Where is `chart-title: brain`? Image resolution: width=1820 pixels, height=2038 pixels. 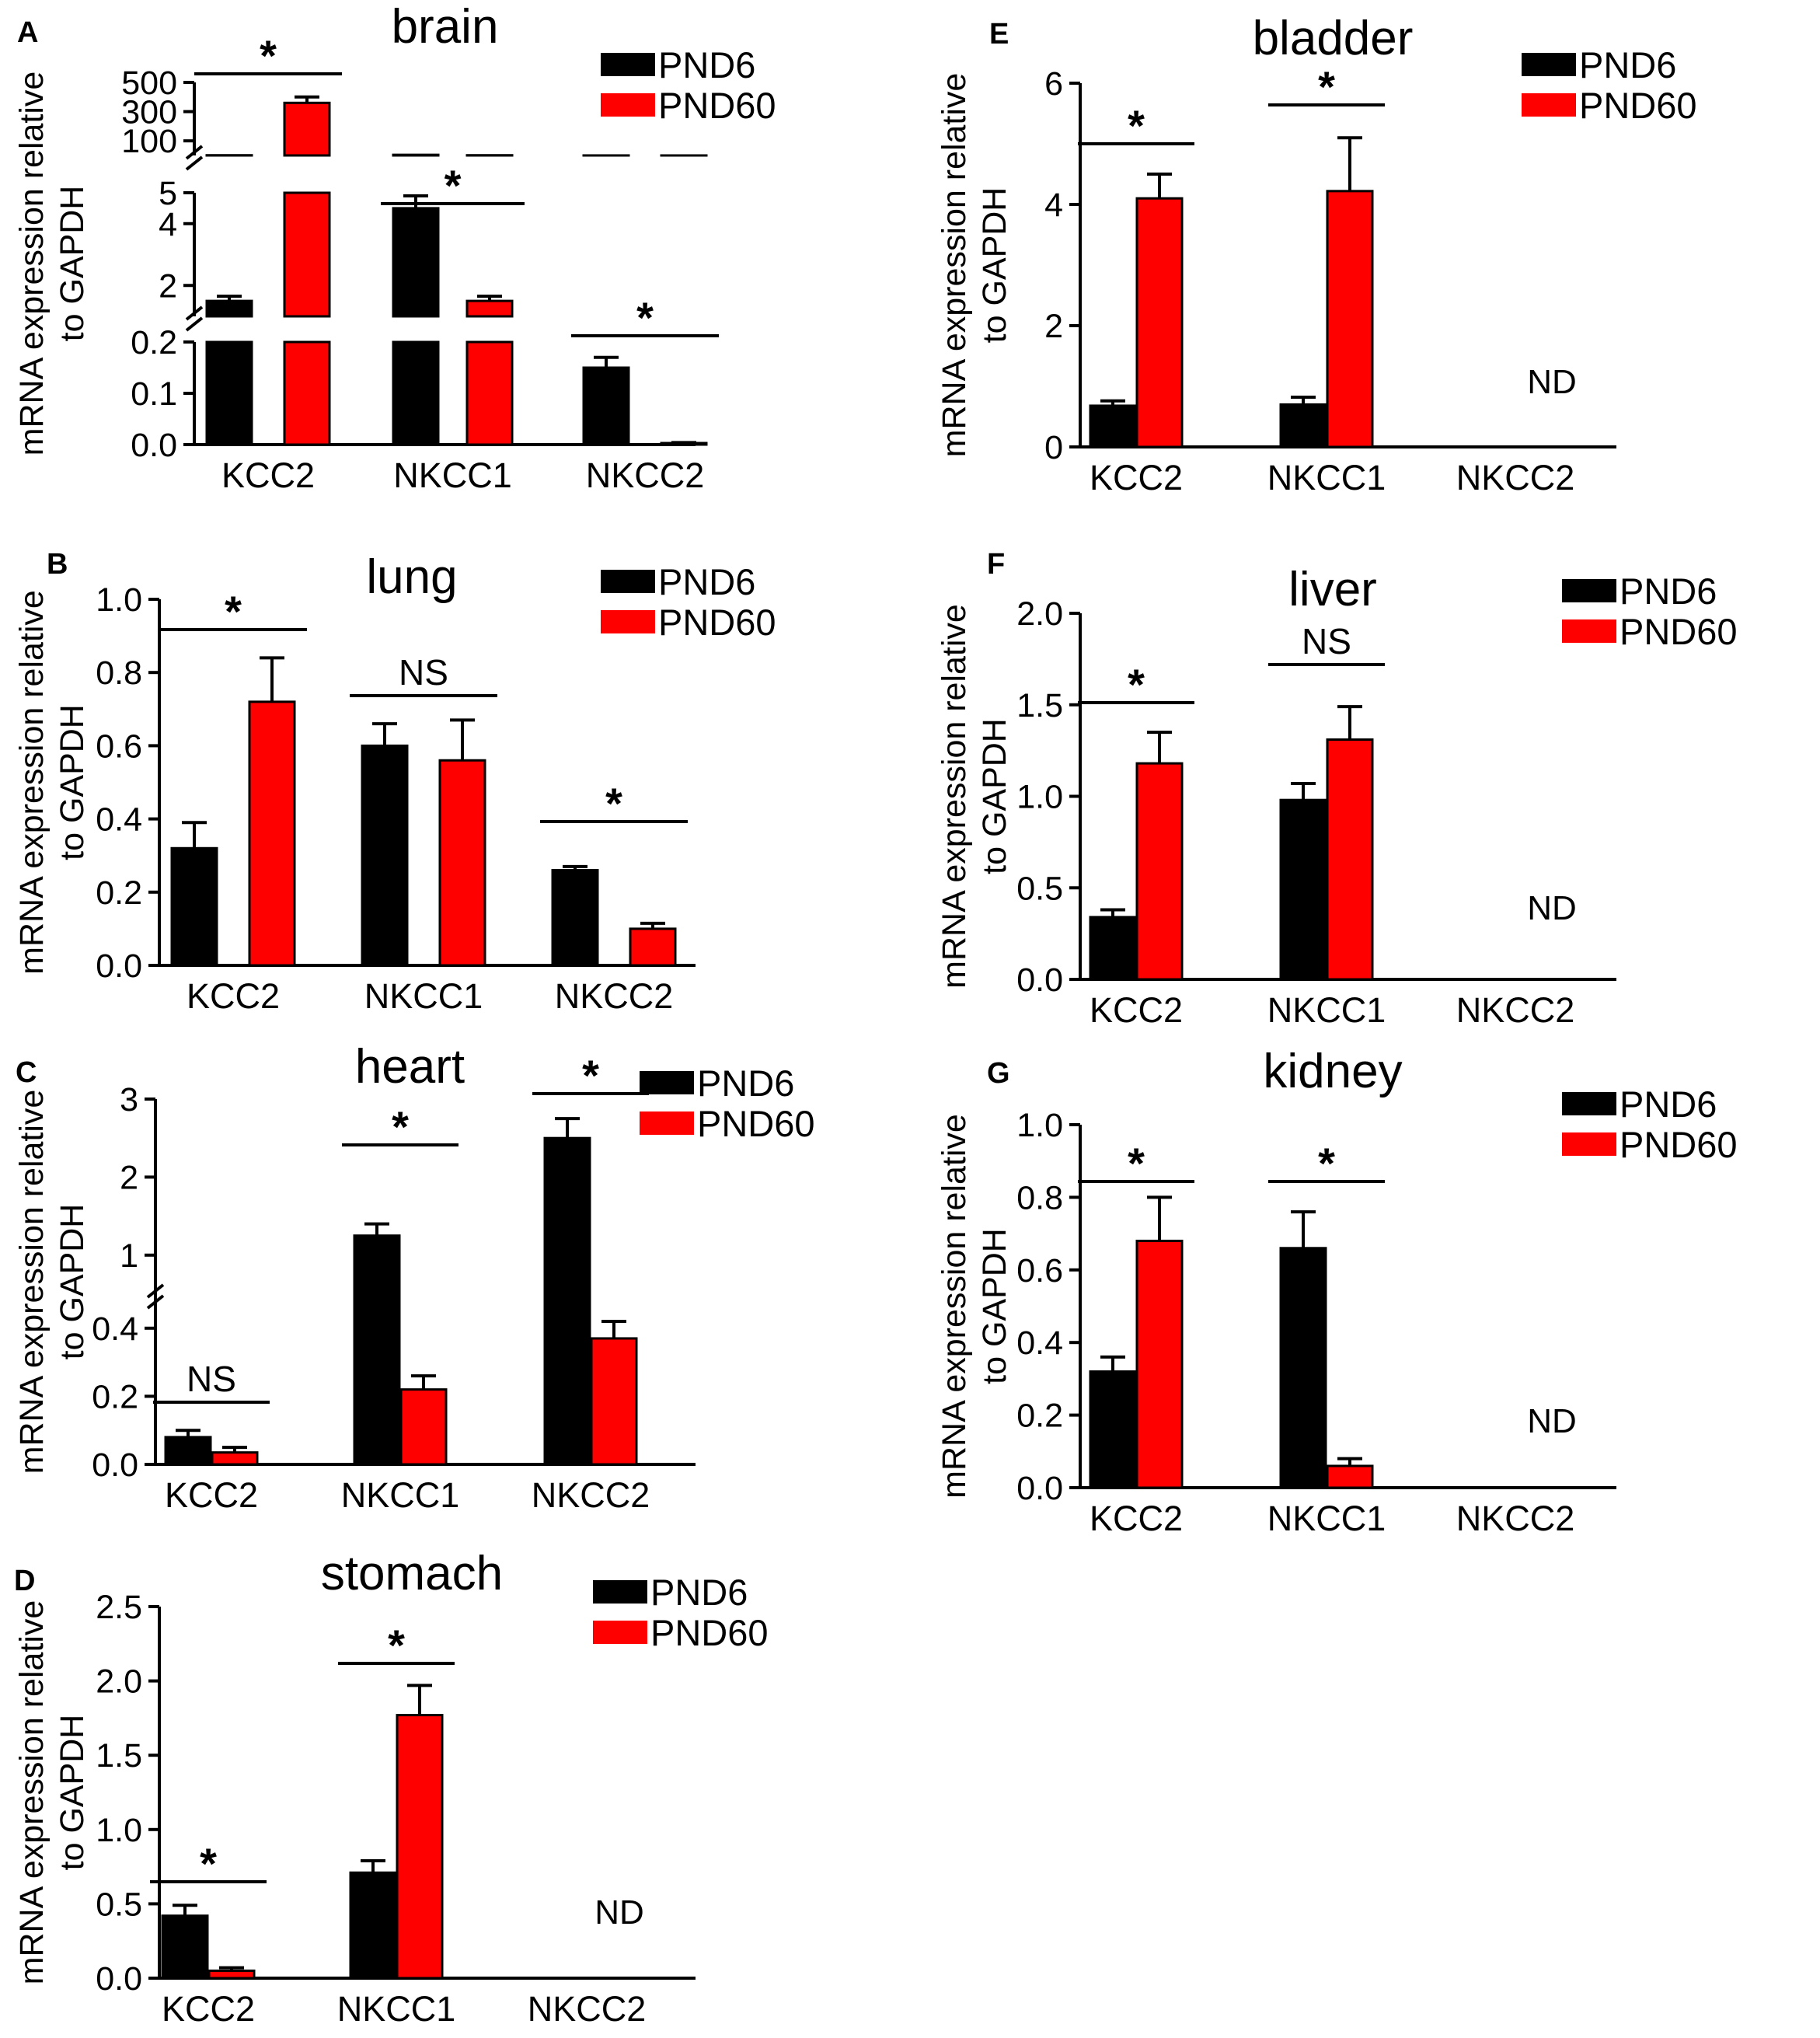 chart-title: brain is located at coordinates (446, 27).